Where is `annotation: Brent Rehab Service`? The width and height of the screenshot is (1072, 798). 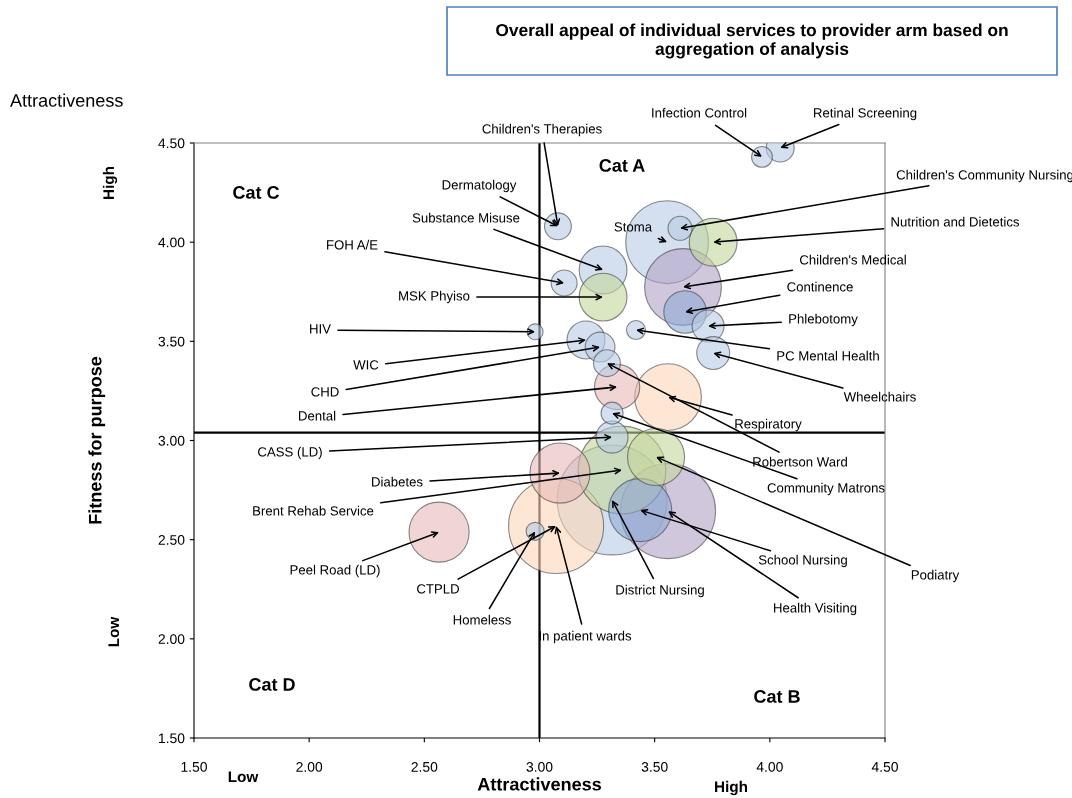
annotation: Brent Rehab Service is located at coordinates (313, 510).